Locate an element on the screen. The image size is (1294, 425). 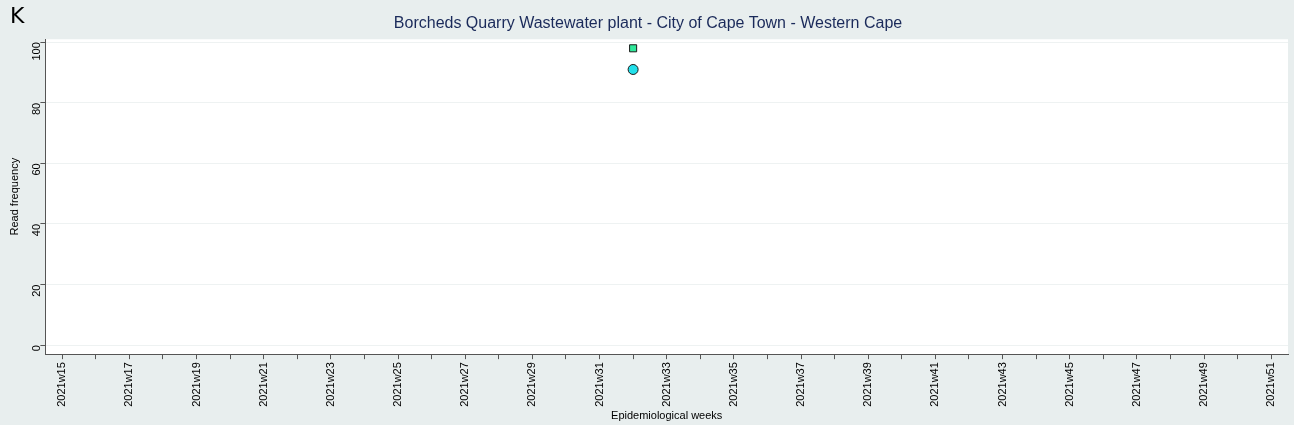
x-tick-label: 2021w35 is located at coordinates (732, 384).